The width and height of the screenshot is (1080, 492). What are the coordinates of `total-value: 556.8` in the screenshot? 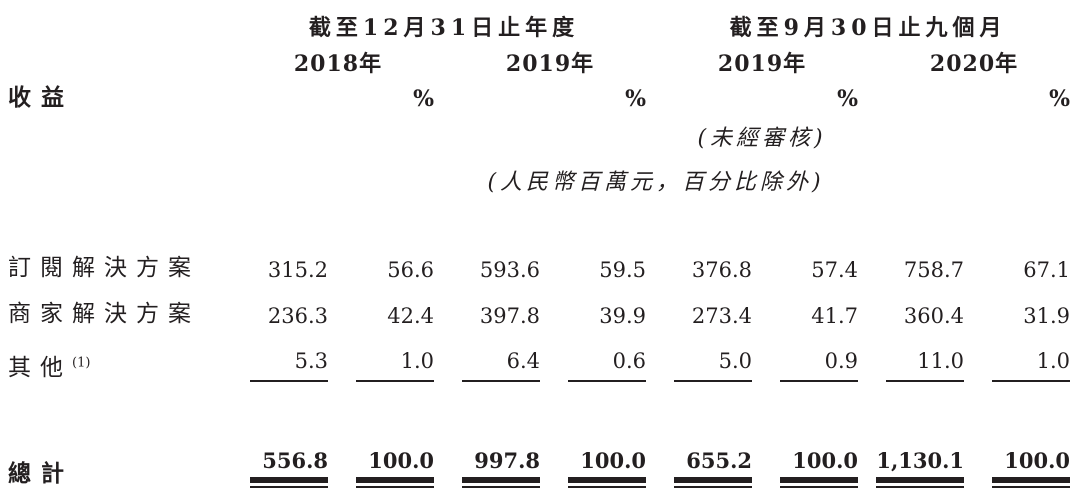 It's located at (285, 455).